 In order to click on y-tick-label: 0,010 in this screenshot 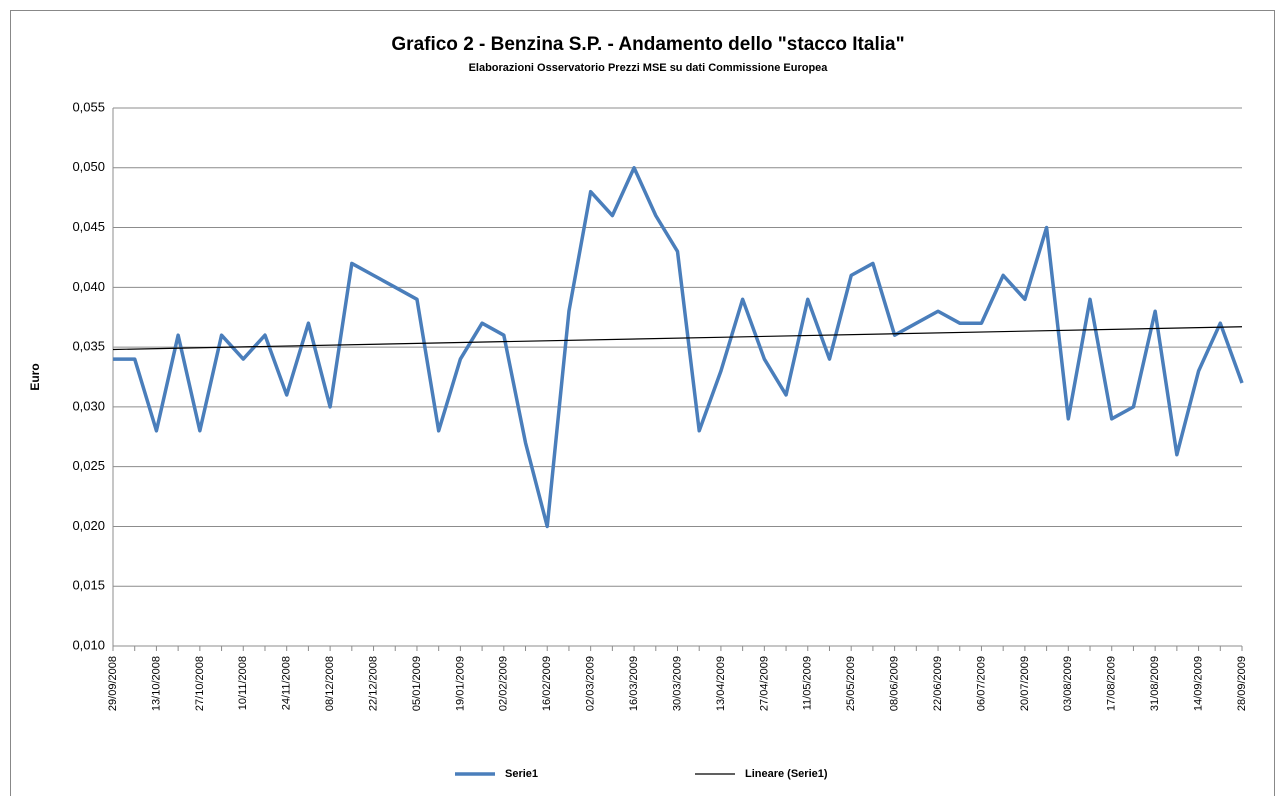, I will do `click(88, 644)`.